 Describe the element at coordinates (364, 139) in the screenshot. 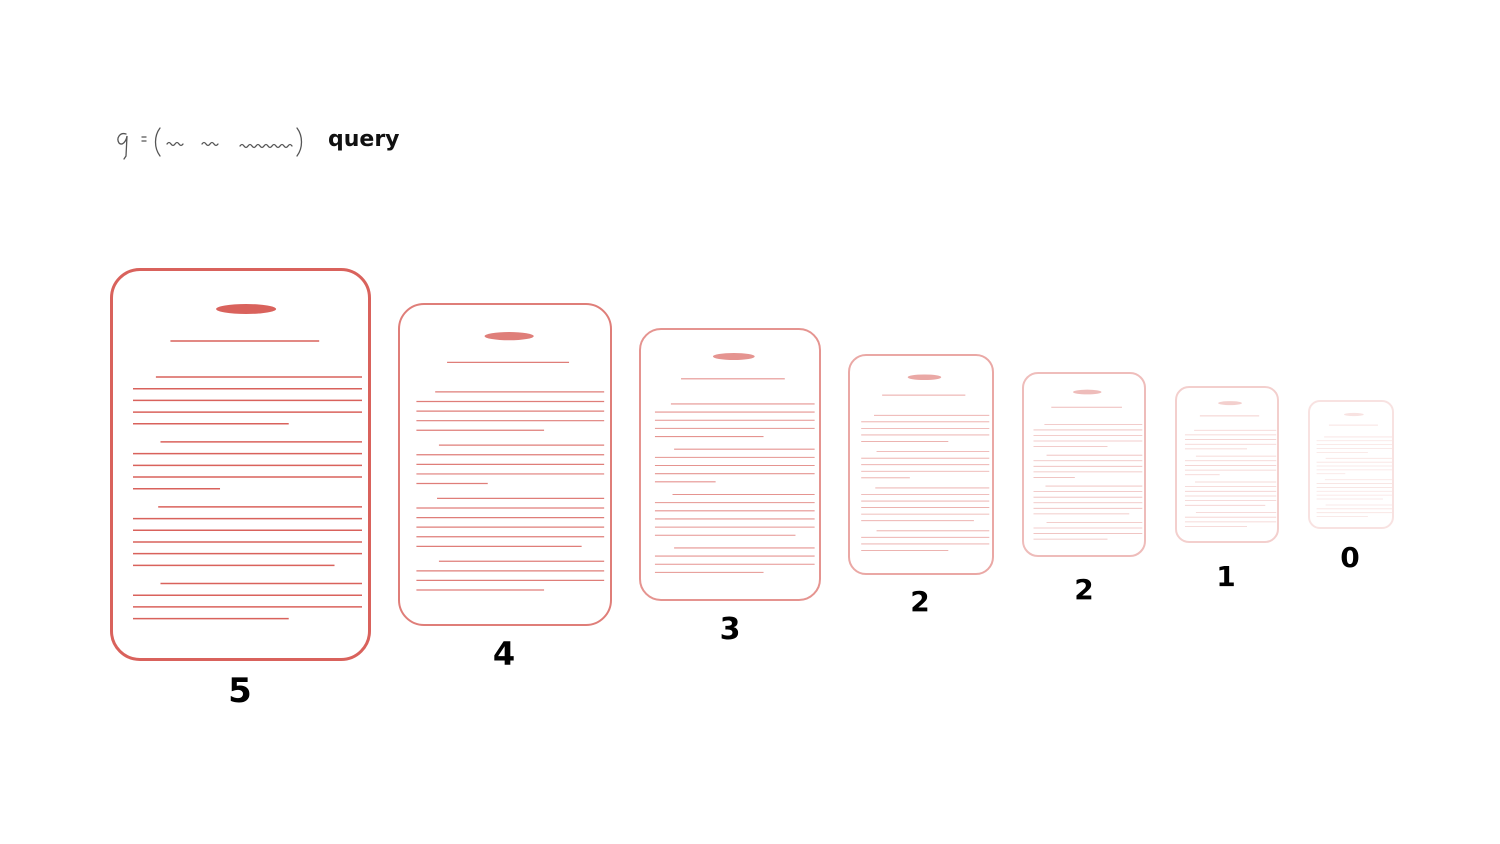

I see `query-label: query` at that location.